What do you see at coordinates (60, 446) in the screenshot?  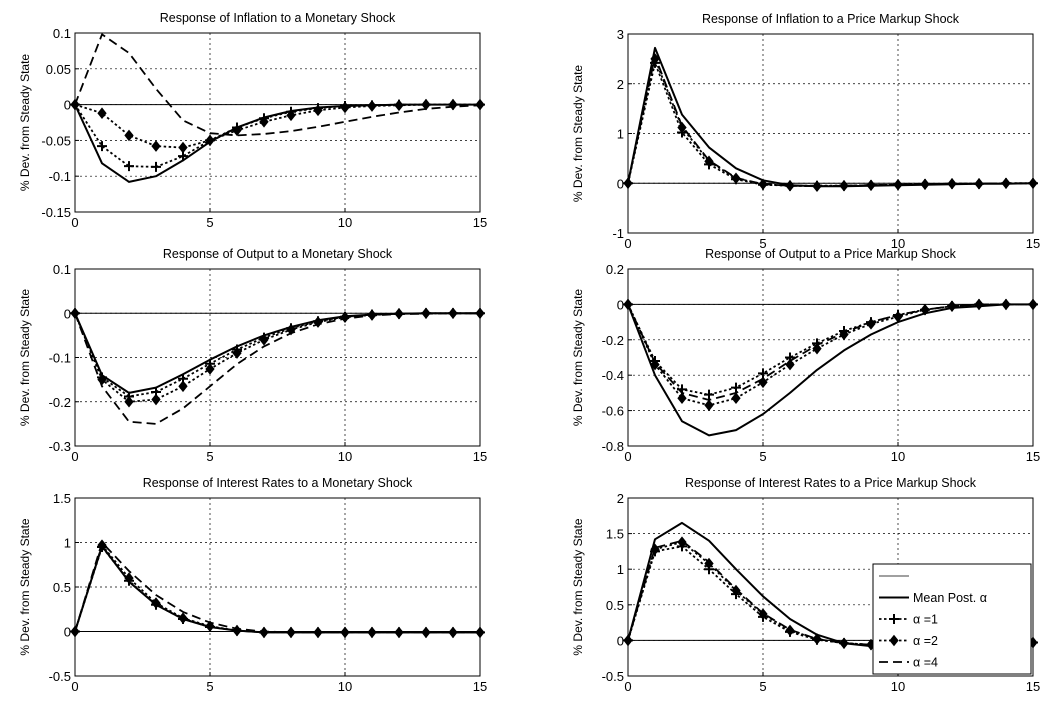 I see `y-tick-label: -0.3` at bounding box center [60, 446].